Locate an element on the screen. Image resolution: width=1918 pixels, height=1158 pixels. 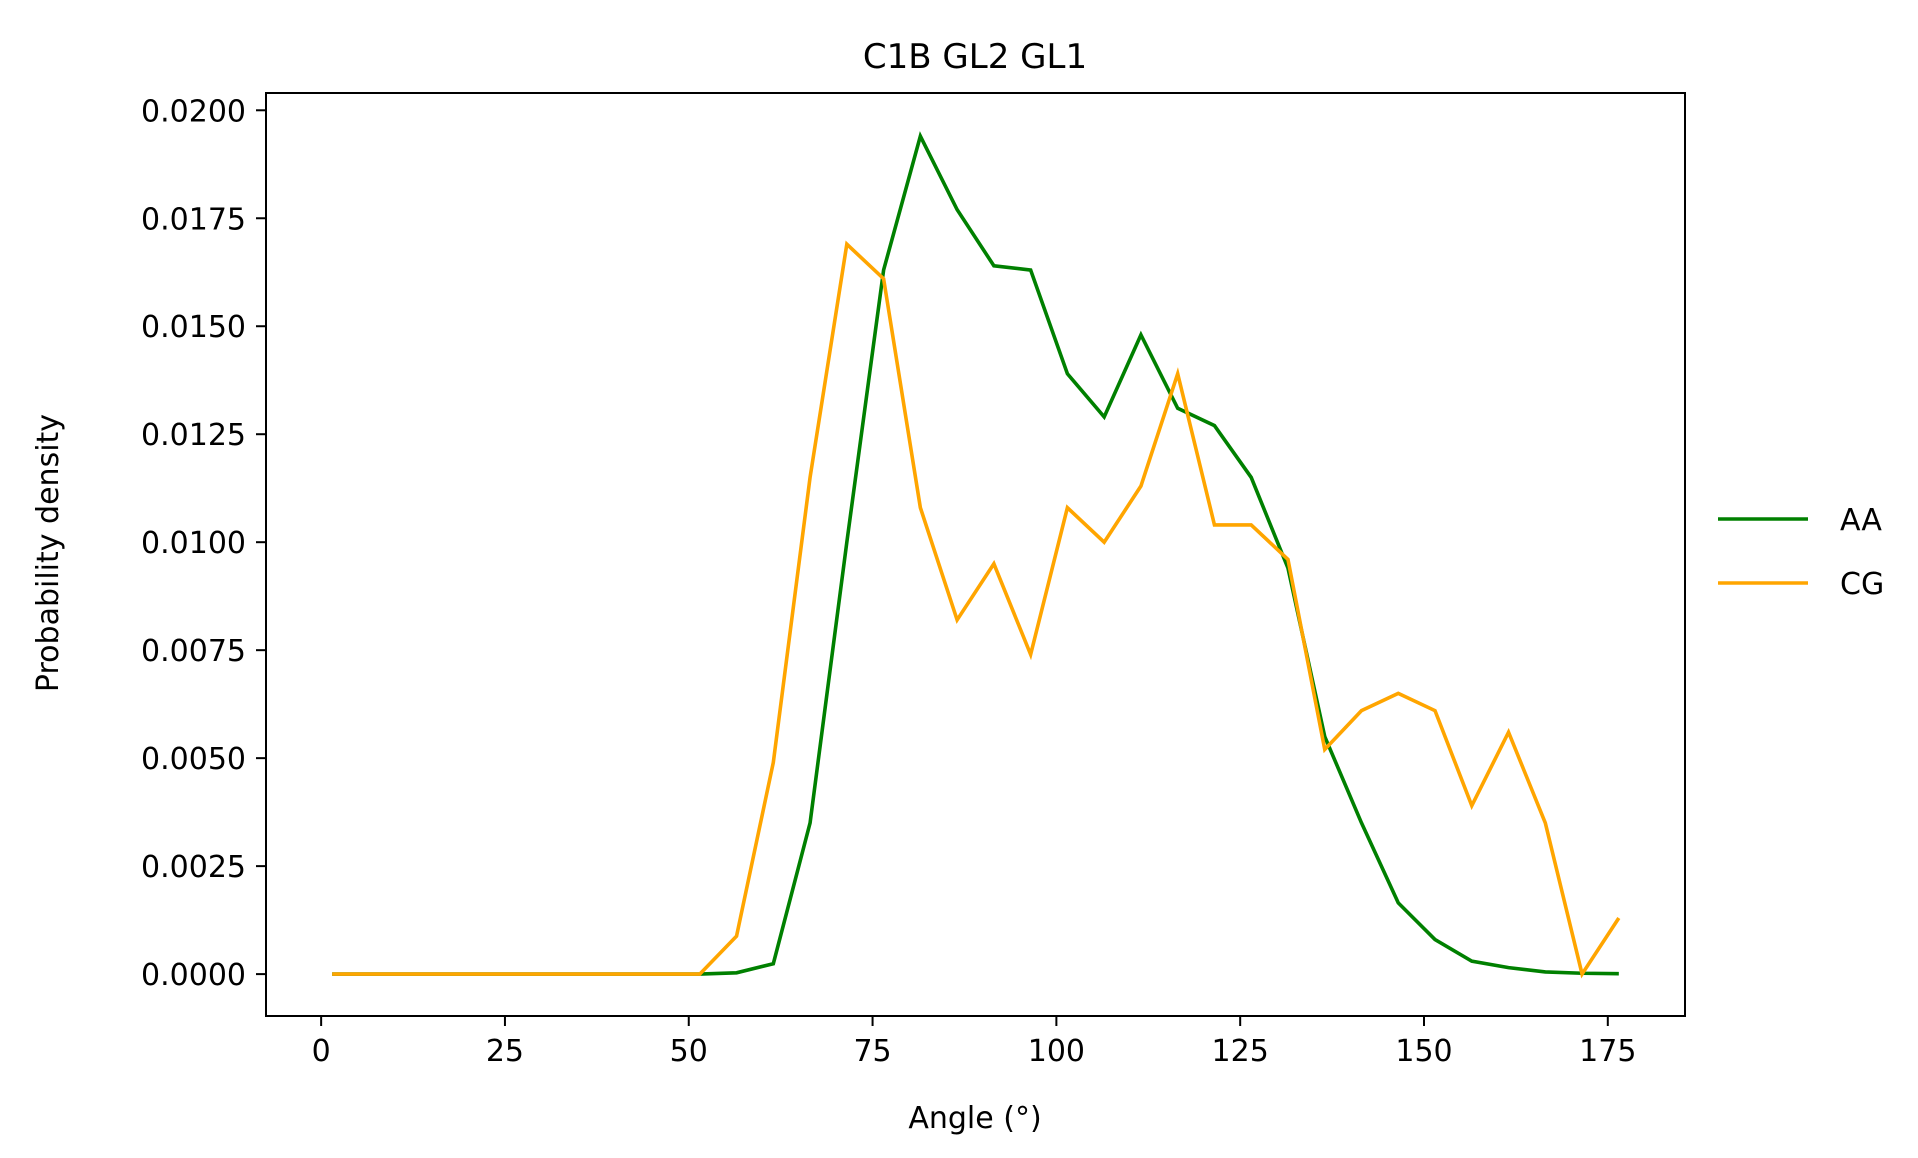
y-tick-label: 0.0175 is located at coordinates (193, 219).